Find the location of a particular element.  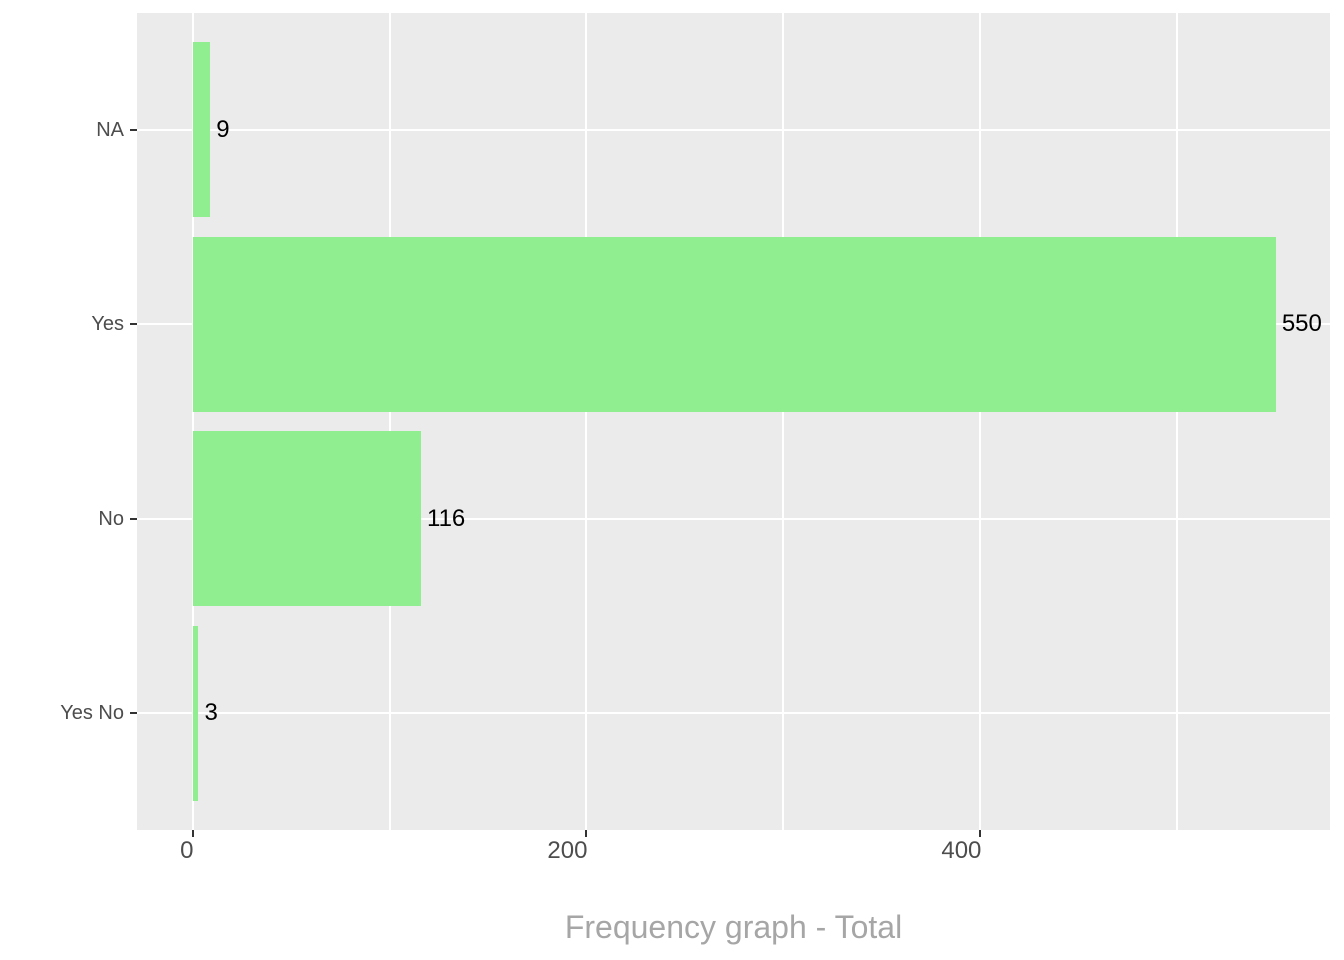

y-gridline-na is located at coordinates (733, 129).